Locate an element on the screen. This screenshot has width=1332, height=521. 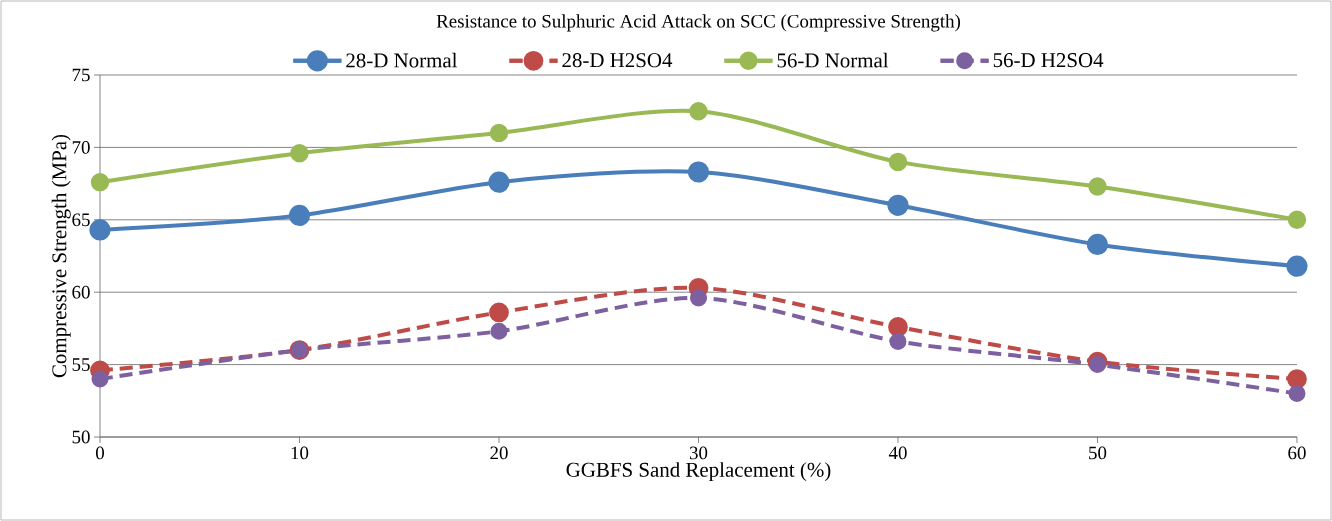
y-tick-label: 65 is located at coordinates (81, 220).